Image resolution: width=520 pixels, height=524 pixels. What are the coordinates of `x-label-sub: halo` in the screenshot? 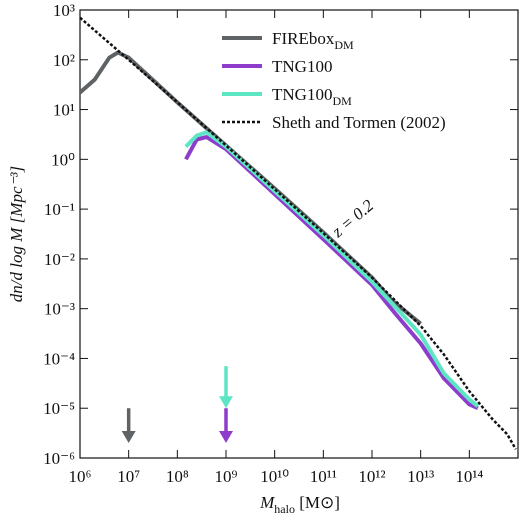 It's located at (284, 509).